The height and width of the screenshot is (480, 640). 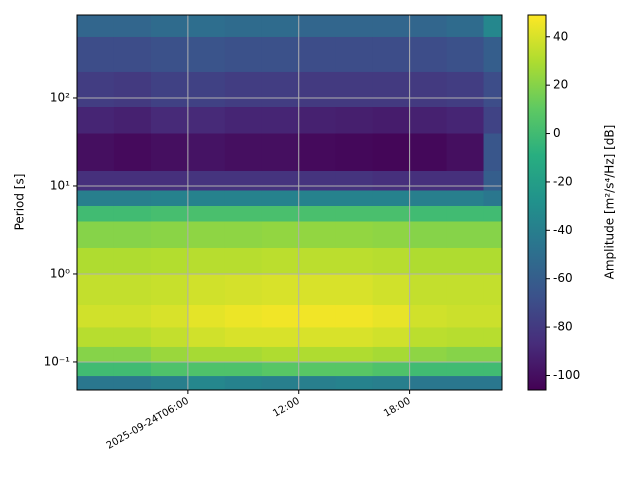 What do you see at coordinates (20, 202) in the screenshot?
I see `y-axis-label: Period [s]` at bounding box center [20, 202].